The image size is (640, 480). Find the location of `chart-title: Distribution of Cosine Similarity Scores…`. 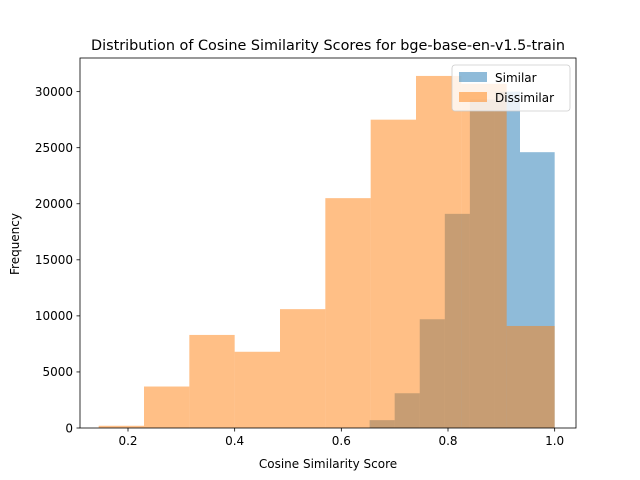

chart-title: Distribution of Cosine Similarity Scores… is located at coordinates (328, 46).